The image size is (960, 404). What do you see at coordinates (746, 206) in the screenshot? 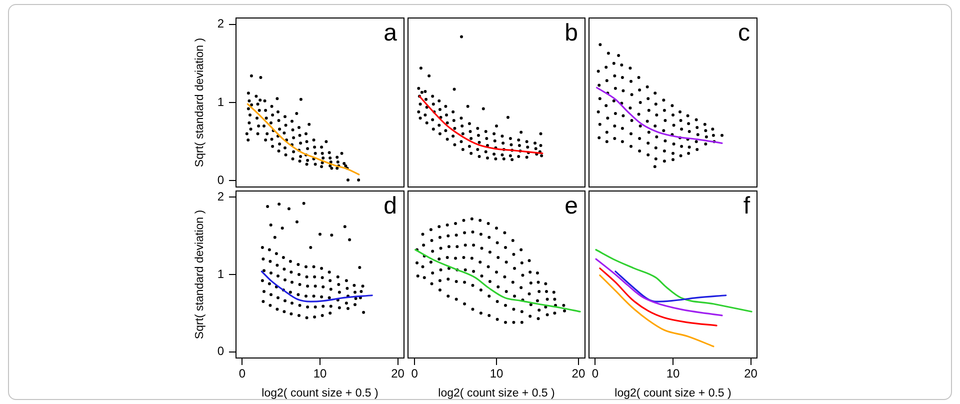
I see `annotation: f` at bounding box center [746, 206].